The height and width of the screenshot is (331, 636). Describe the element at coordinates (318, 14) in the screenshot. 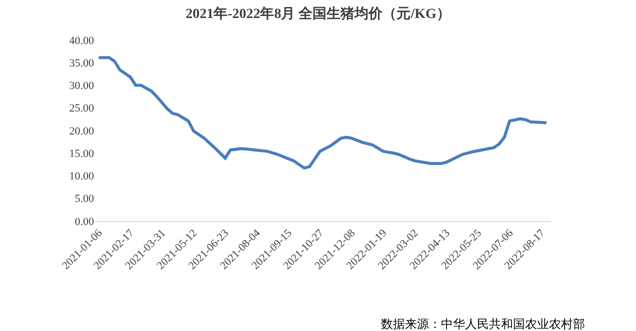

I see `chart-title: 2021年-2022年8月 全国生猪均价（元/KG）` at that location.